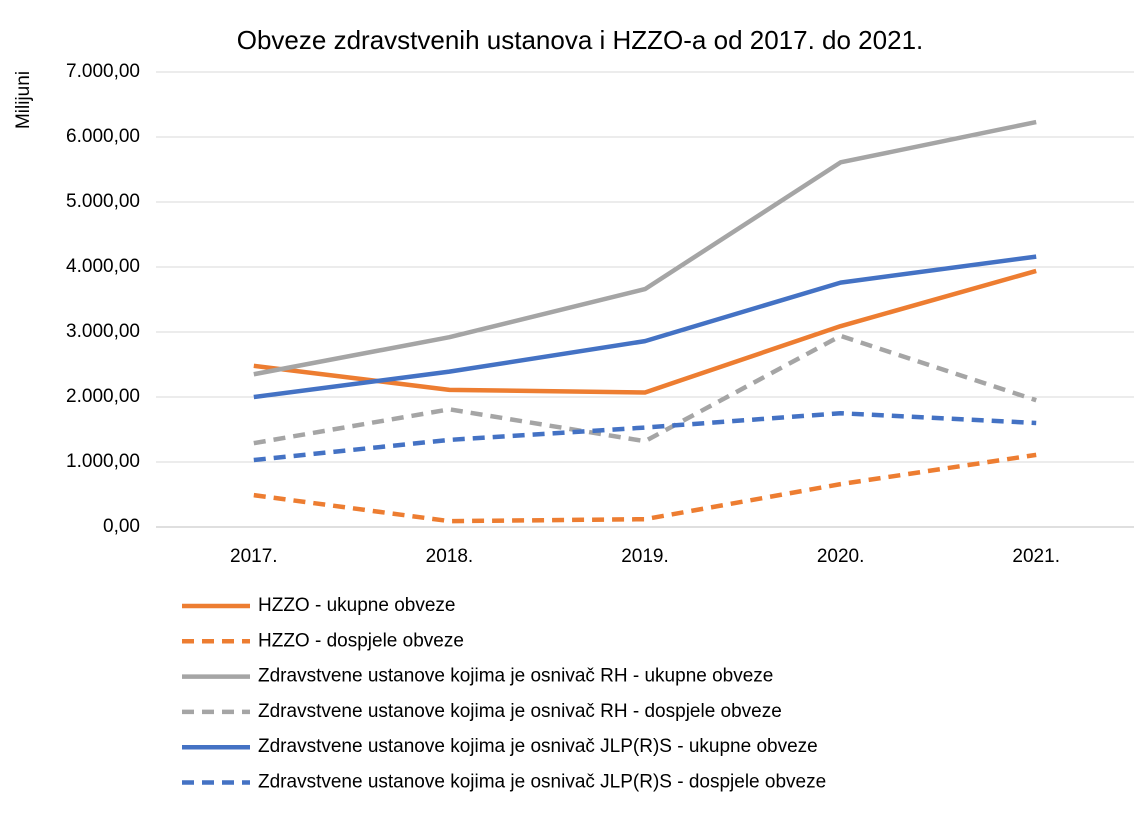 The height and width of the screenshot is (832, 1141). Describe the element at coordinates (450, 556) in the screenshot. I see `x-tick-label: 2018.` at that location.